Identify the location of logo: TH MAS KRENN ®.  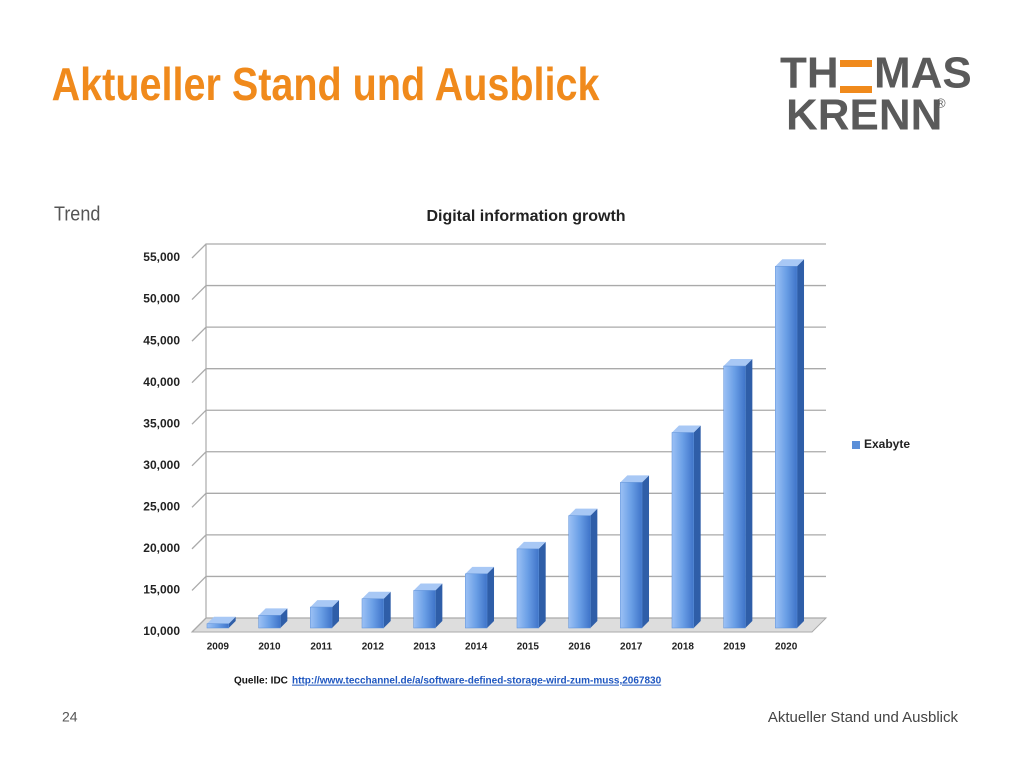
(876, 94).